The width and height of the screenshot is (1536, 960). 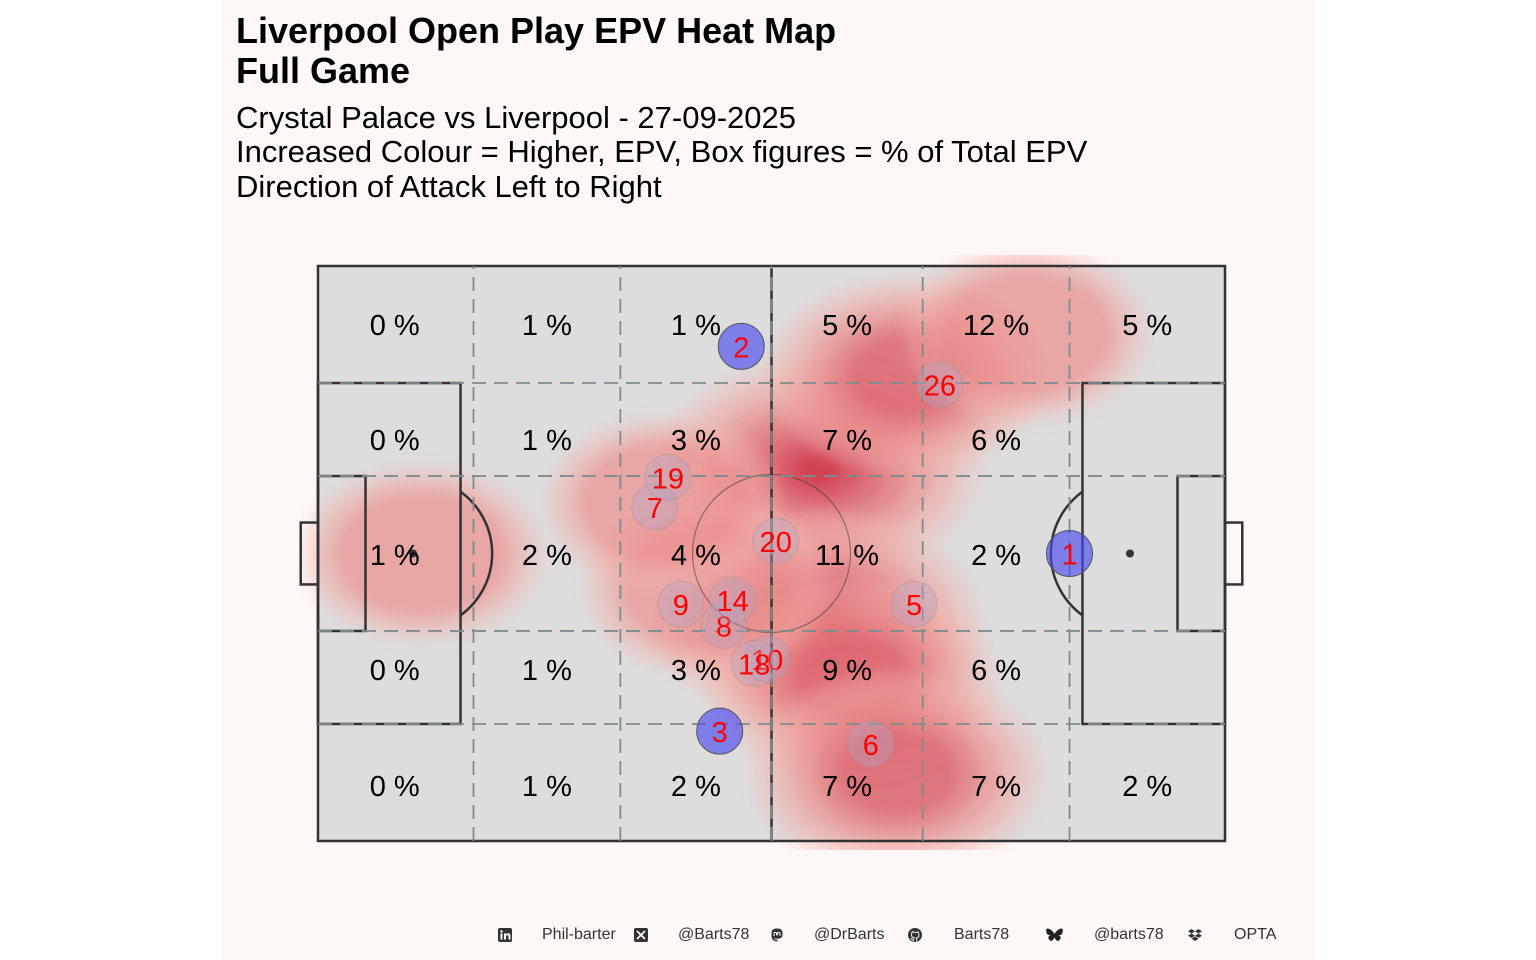 I want to click on player-marker: 19, so click(x=668, y=477).